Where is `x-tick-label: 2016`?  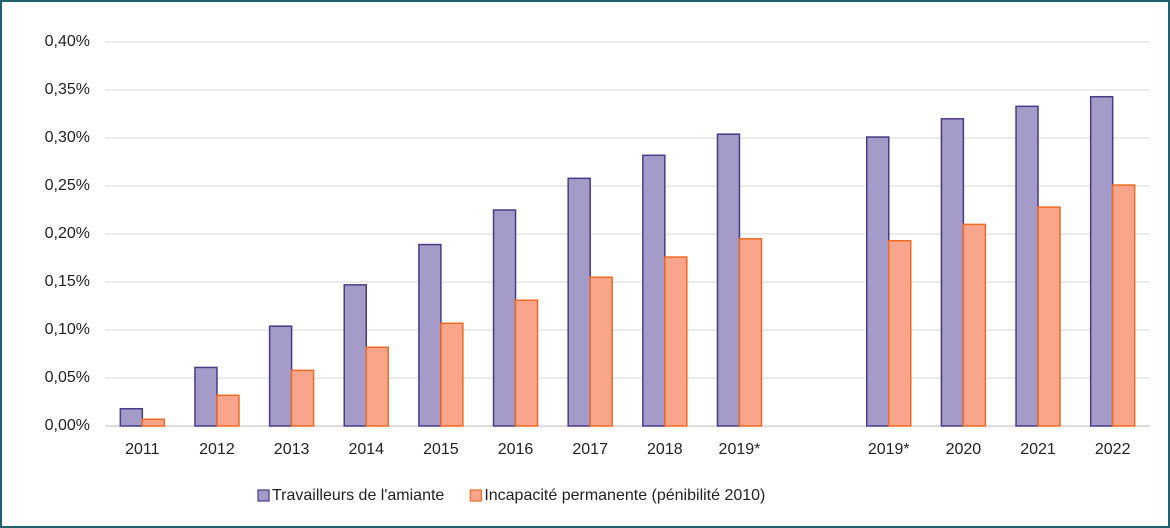 x-tick-label: 2016 is located at coordinates (516, 449).